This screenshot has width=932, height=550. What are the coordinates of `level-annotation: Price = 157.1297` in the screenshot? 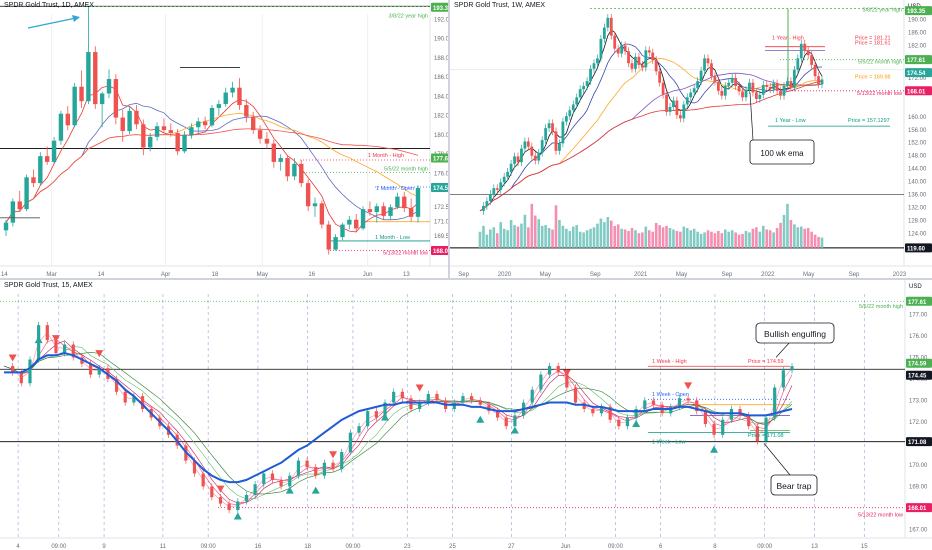 It's located at (869, 121).